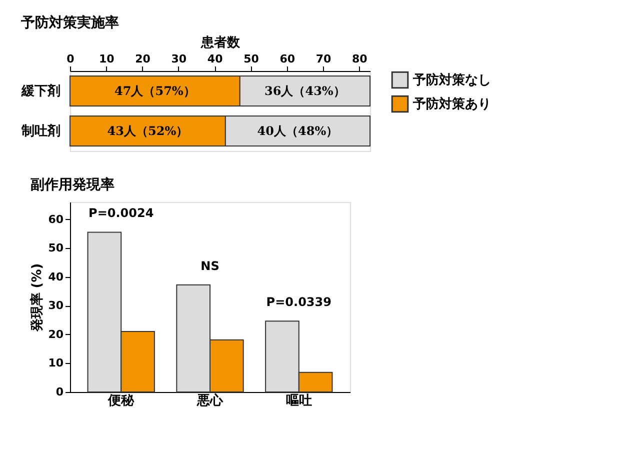 Image resolution: width=619 pixels, height=466 pixels. Describe the element at coordinates (56, 305) in the screenshot. I see `y-tick-label: 30` at that location.